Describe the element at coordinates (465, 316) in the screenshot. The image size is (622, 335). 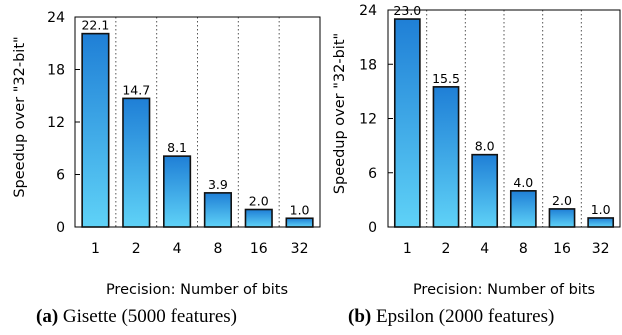
I see `caption-text: Epsilon (2000 features)` at that location.